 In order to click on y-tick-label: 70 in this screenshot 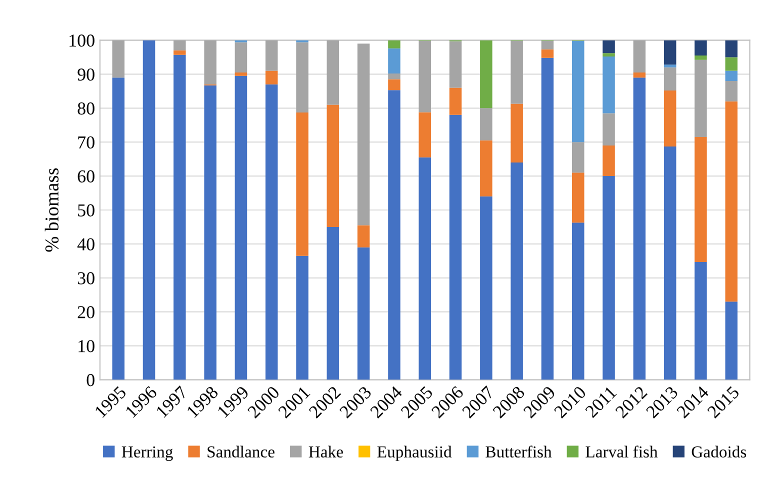, I will do `click(86, 142)`.